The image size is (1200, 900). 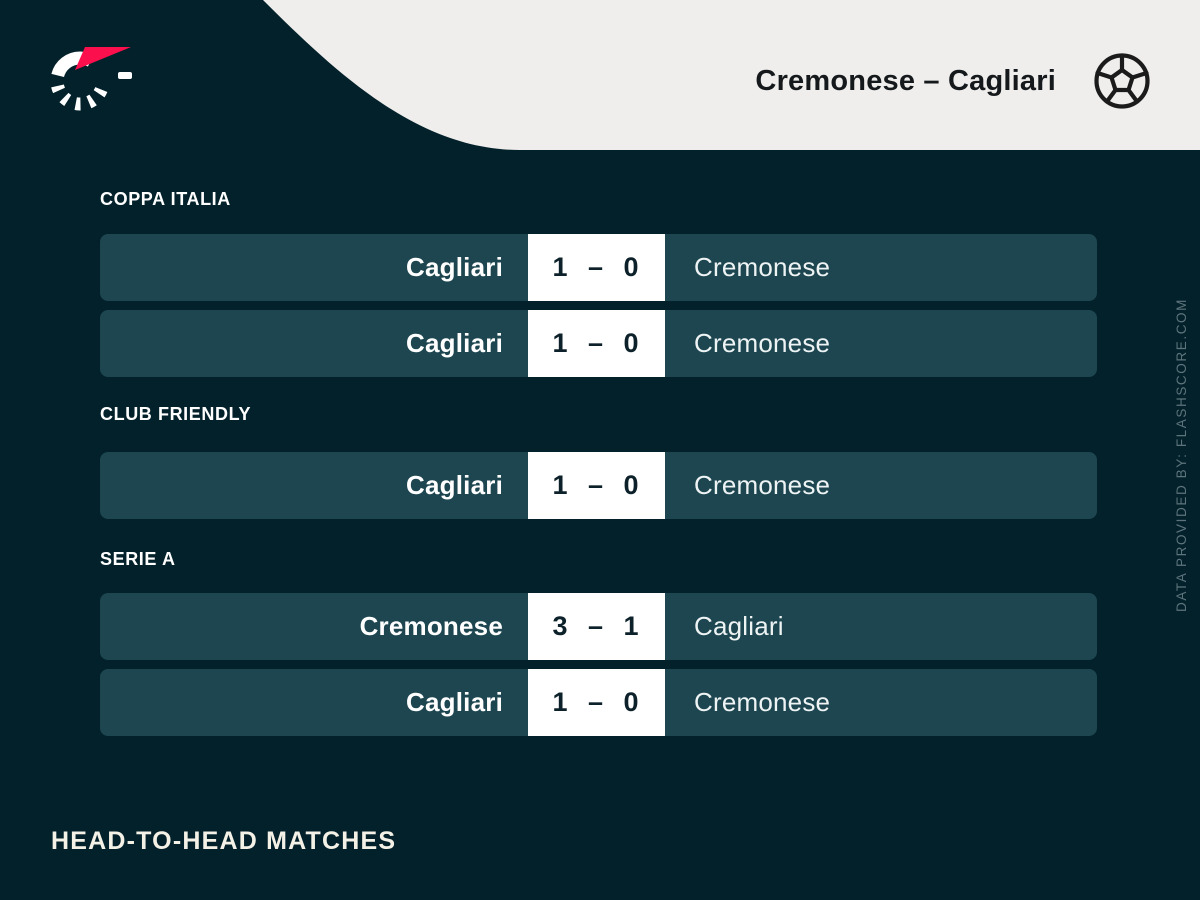 I want to click on home-team: Cremonese, so click(x=431, y=626).